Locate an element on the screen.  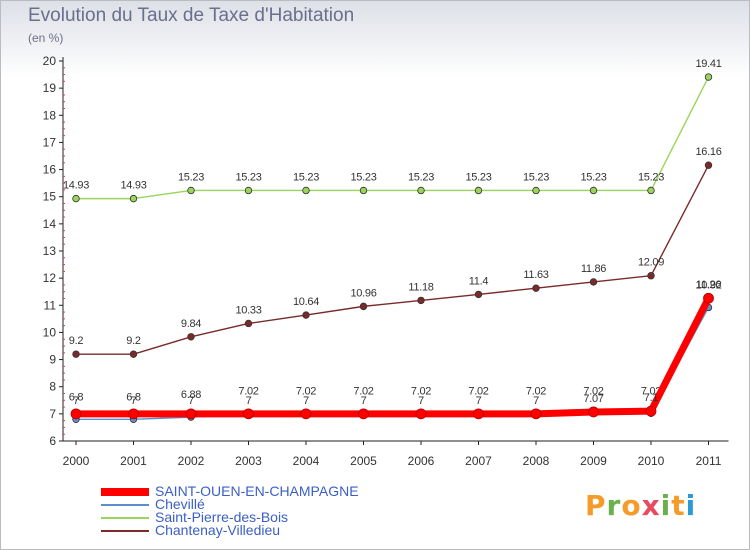
y-tick-label: 9 is located at coordinates (52, 360).